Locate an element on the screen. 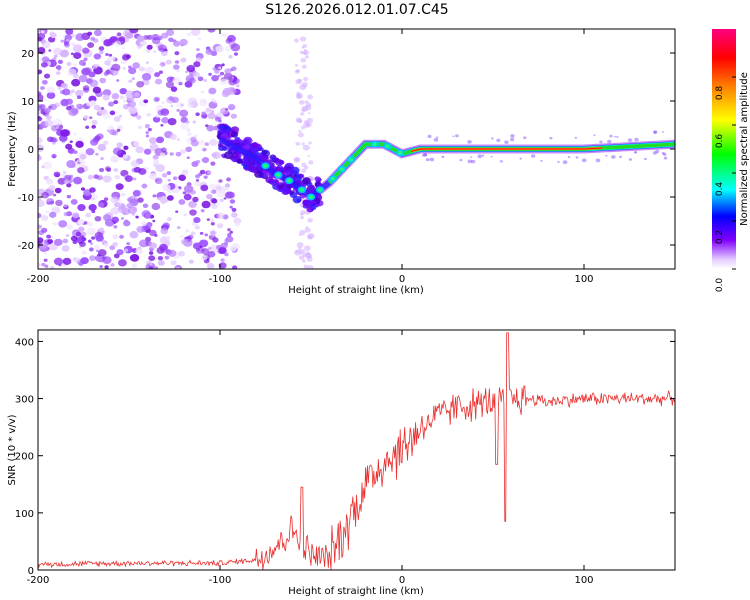 This screenshot has width=750, height=600. snr-xtick-label: -200 is located at coordinates (38, 580).